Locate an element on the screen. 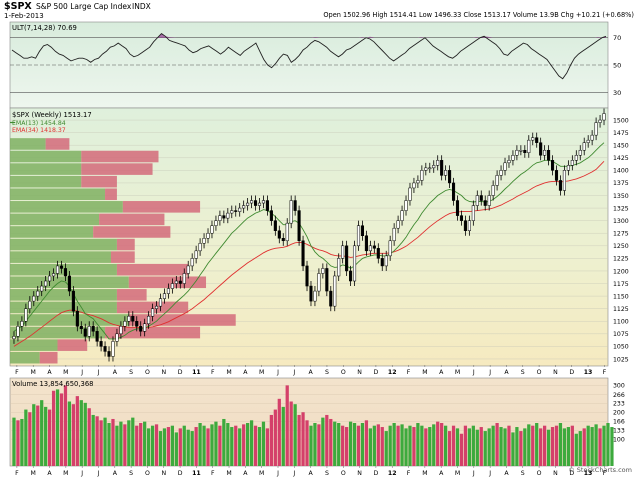  x-axis-month-label: J is located at coordinates (489, 473).